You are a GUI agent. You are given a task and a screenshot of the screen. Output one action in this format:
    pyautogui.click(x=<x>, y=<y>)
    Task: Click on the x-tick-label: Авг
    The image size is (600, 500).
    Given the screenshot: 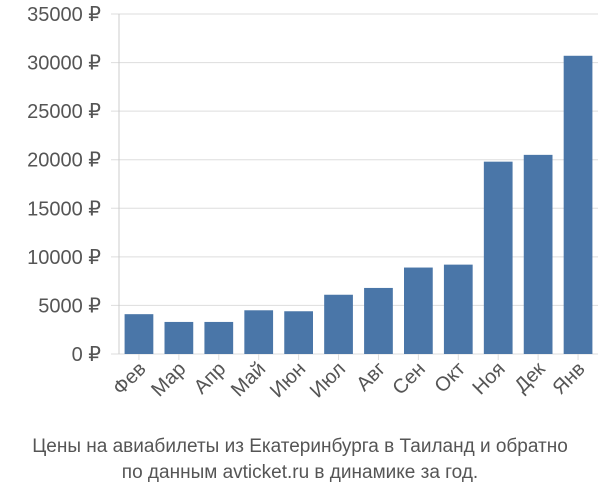 What is the action you would take?
    pyautogui.click(x=371, y=377)
    